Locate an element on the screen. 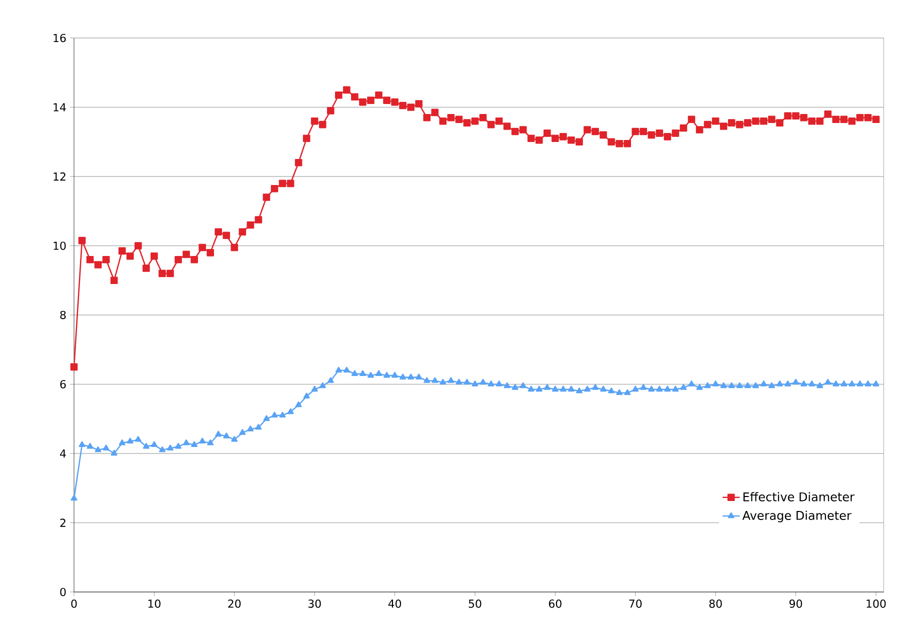 The height and width of the screenshot is (642, 913). x-tick-label: 30 is located at coordinates (314, 604).